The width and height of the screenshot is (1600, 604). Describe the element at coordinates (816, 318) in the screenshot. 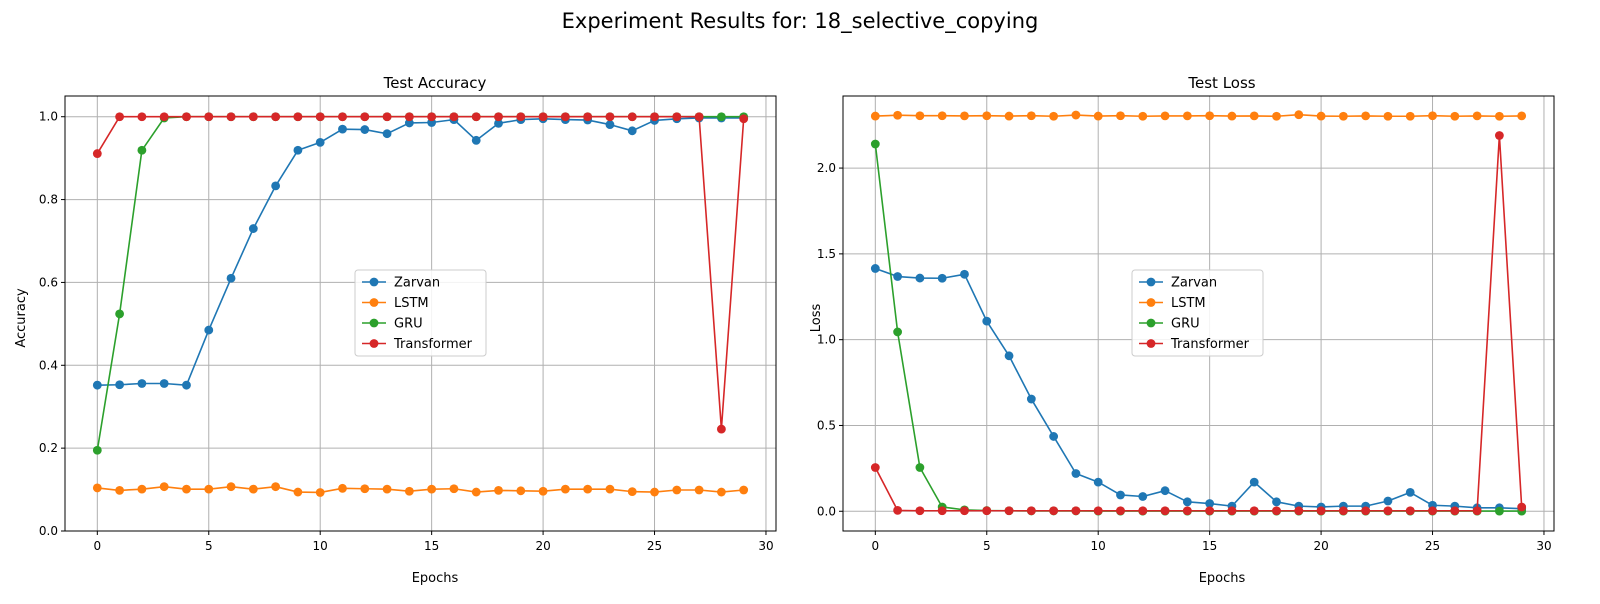

I see `loss-y-axis-label: Loss` at that location.